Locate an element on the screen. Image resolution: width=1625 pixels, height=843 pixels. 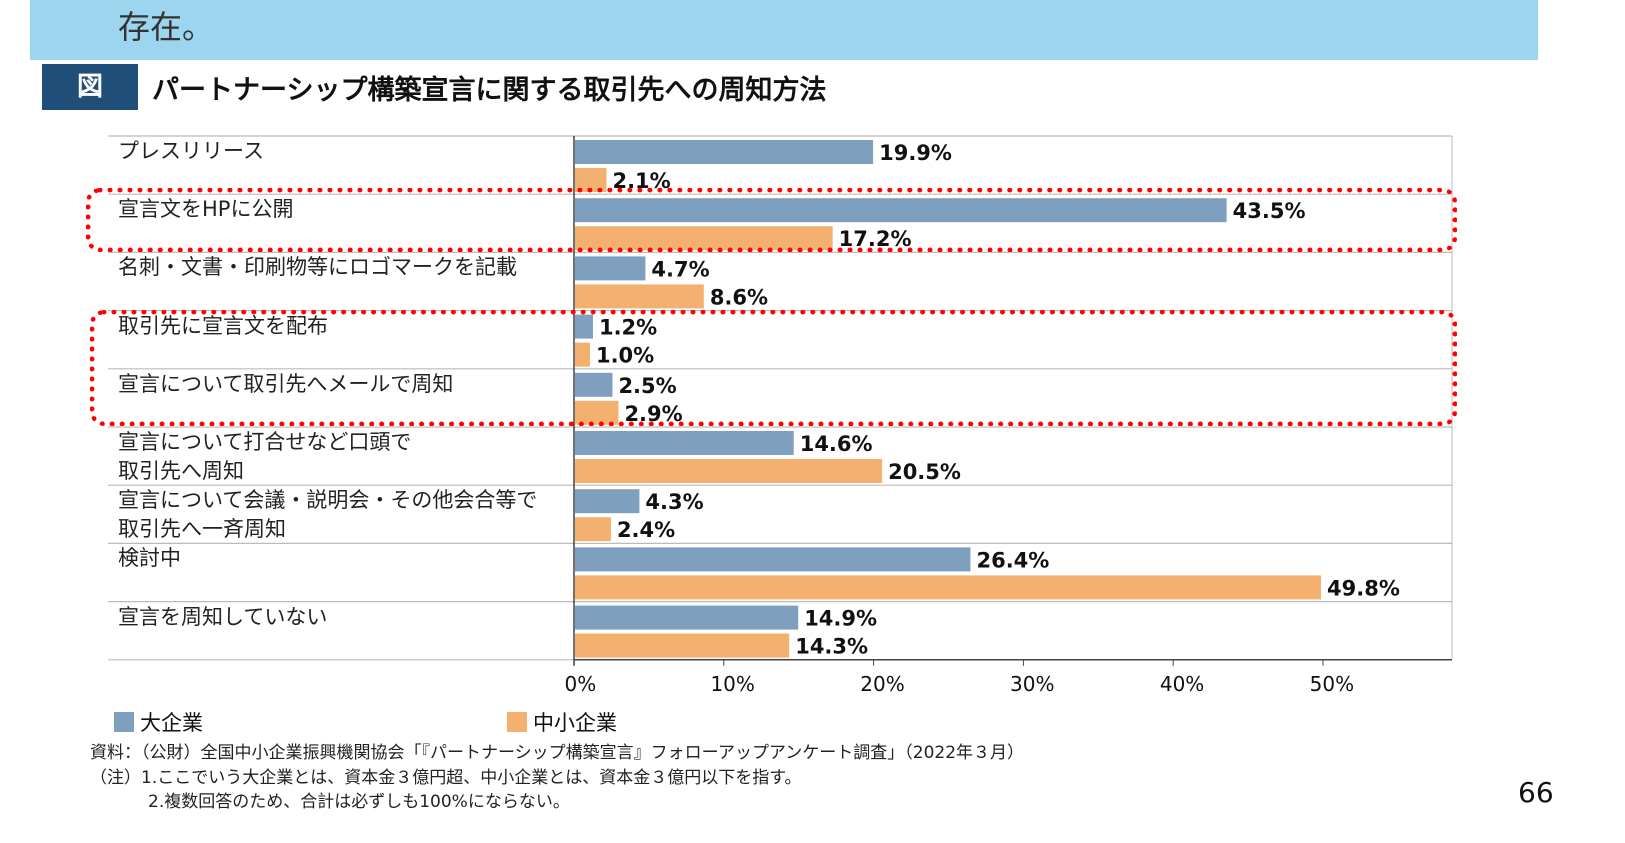
x-tick-label: 0% is located at coordinates (580, 684).